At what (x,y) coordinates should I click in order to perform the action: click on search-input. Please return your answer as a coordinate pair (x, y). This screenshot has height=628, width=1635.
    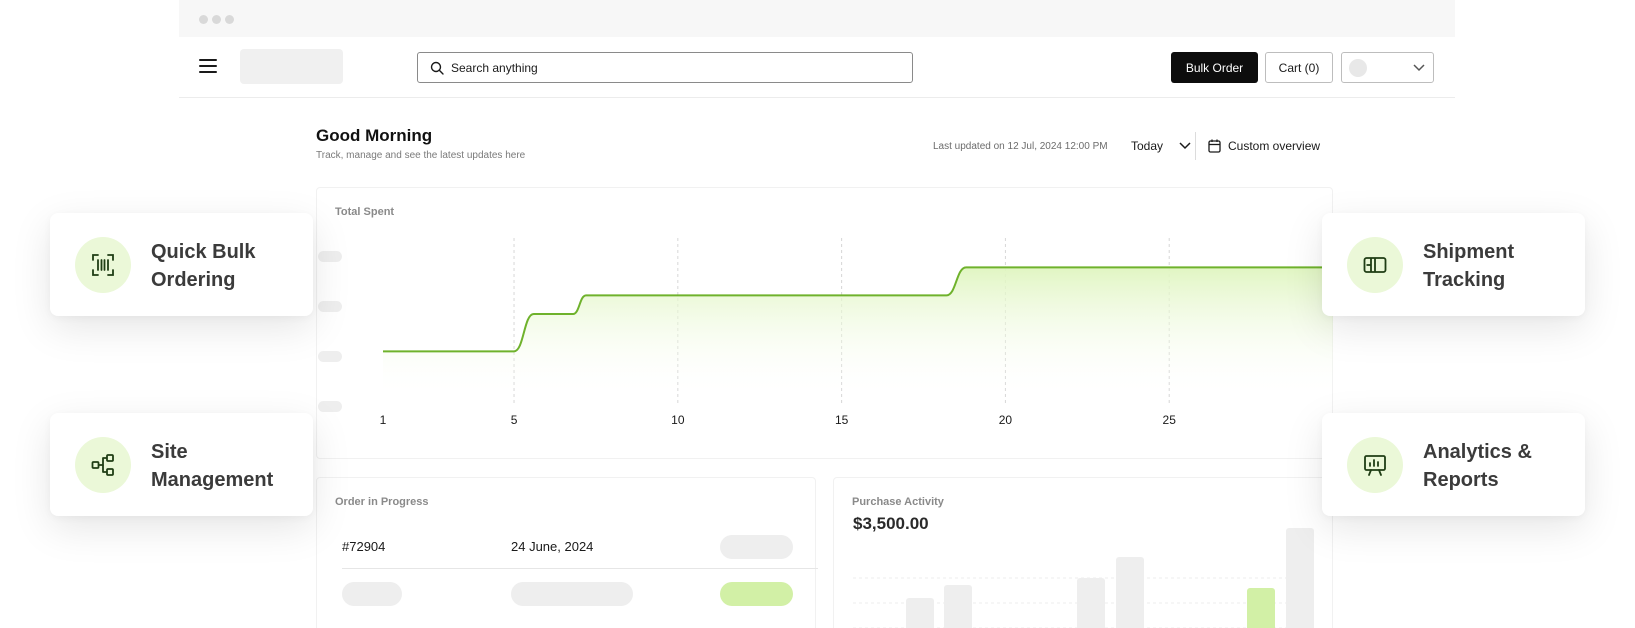
    Looking at the image, I should click on (671, 68).